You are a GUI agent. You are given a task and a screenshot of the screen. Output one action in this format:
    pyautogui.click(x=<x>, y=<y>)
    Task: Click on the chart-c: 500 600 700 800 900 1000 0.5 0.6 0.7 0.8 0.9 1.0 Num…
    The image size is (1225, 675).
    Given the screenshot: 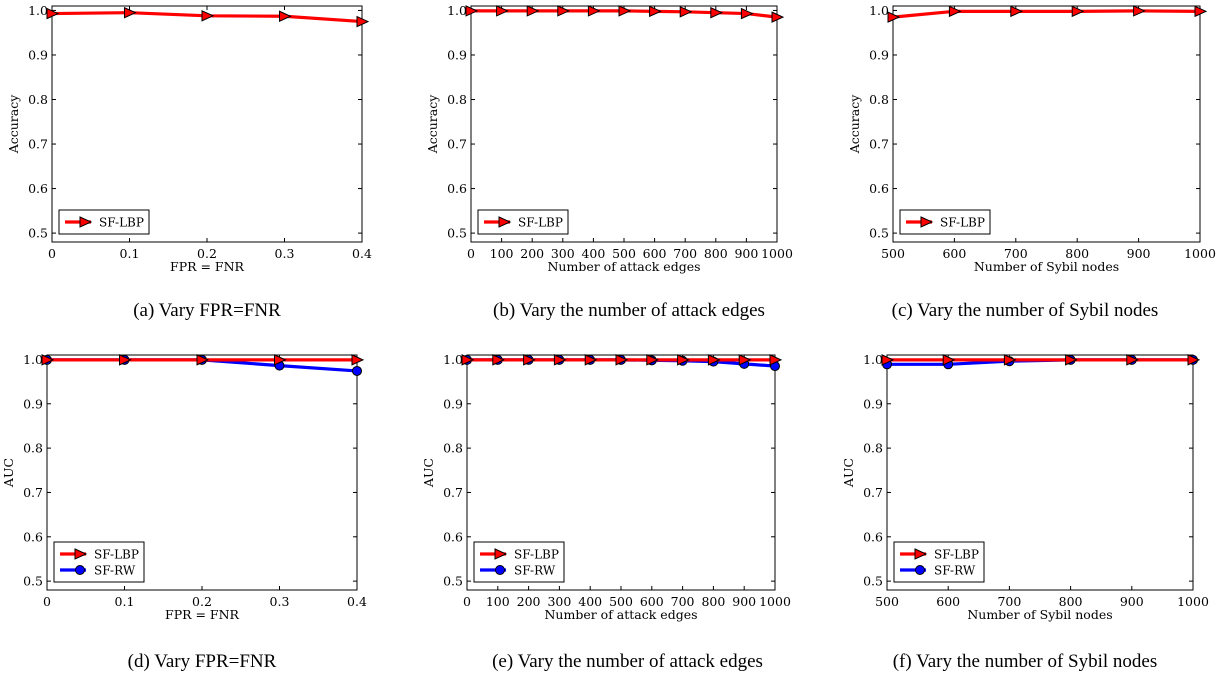 What is the action you would take?
    pyautogui.click(x=1031, y=138)
    